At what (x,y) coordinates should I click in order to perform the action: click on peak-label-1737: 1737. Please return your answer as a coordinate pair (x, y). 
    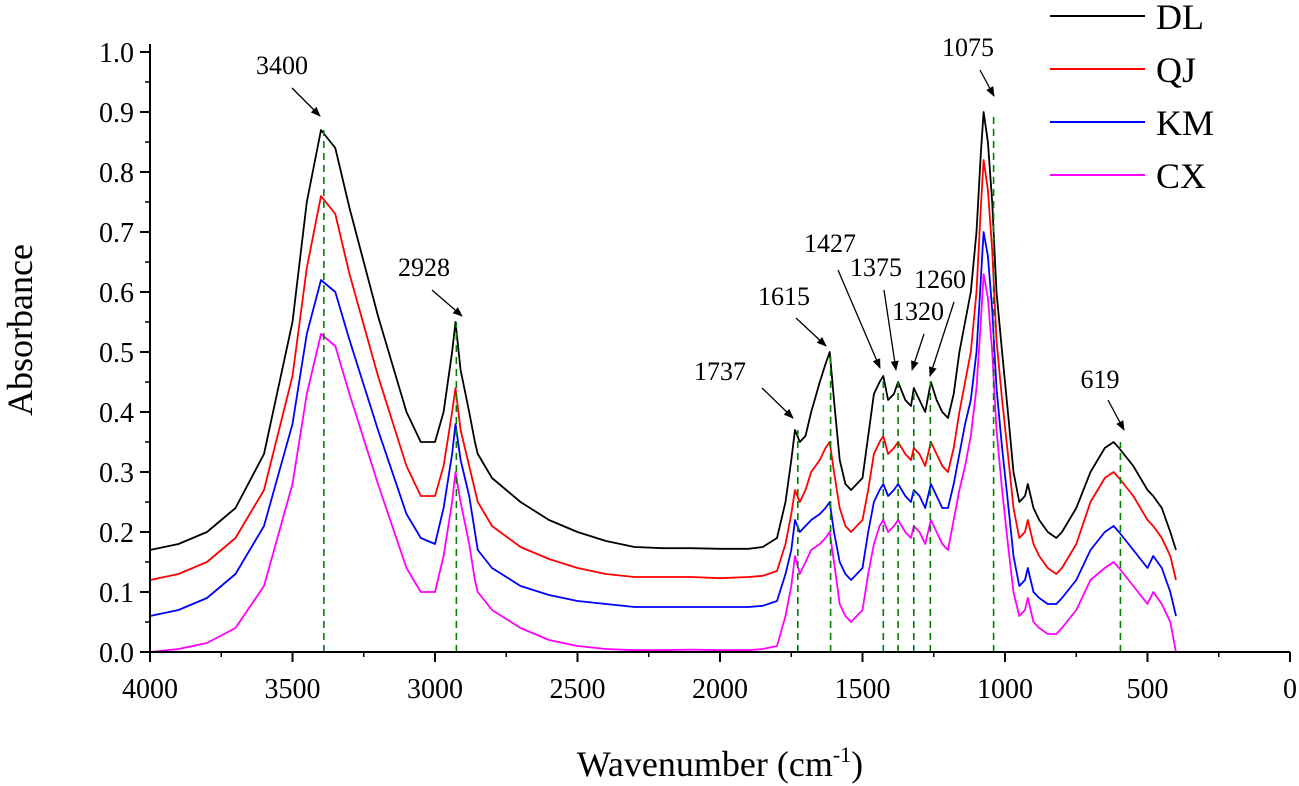
    Looking at the image, I should click on (720, 371).